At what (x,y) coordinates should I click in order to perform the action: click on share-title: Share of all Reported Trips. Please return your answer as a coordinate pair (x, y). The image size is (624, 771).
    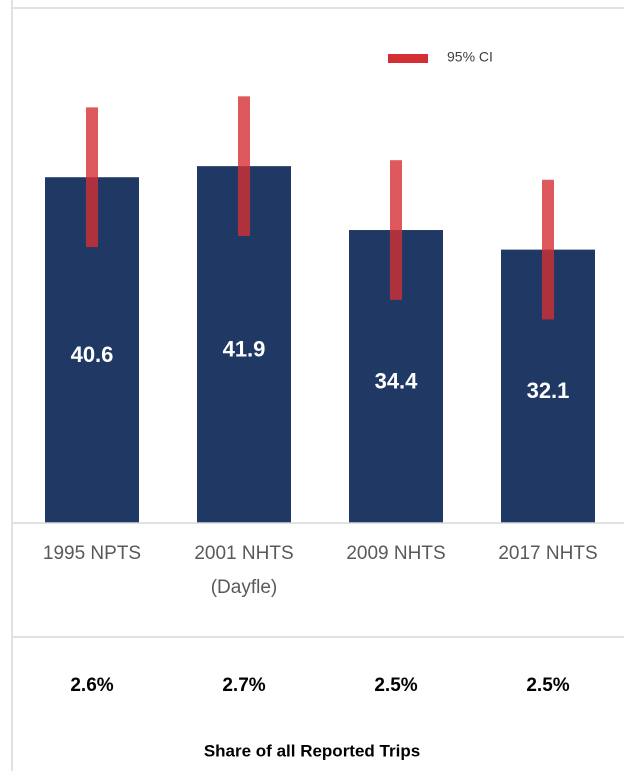
    Looking at the image, I should click on (312, 750).